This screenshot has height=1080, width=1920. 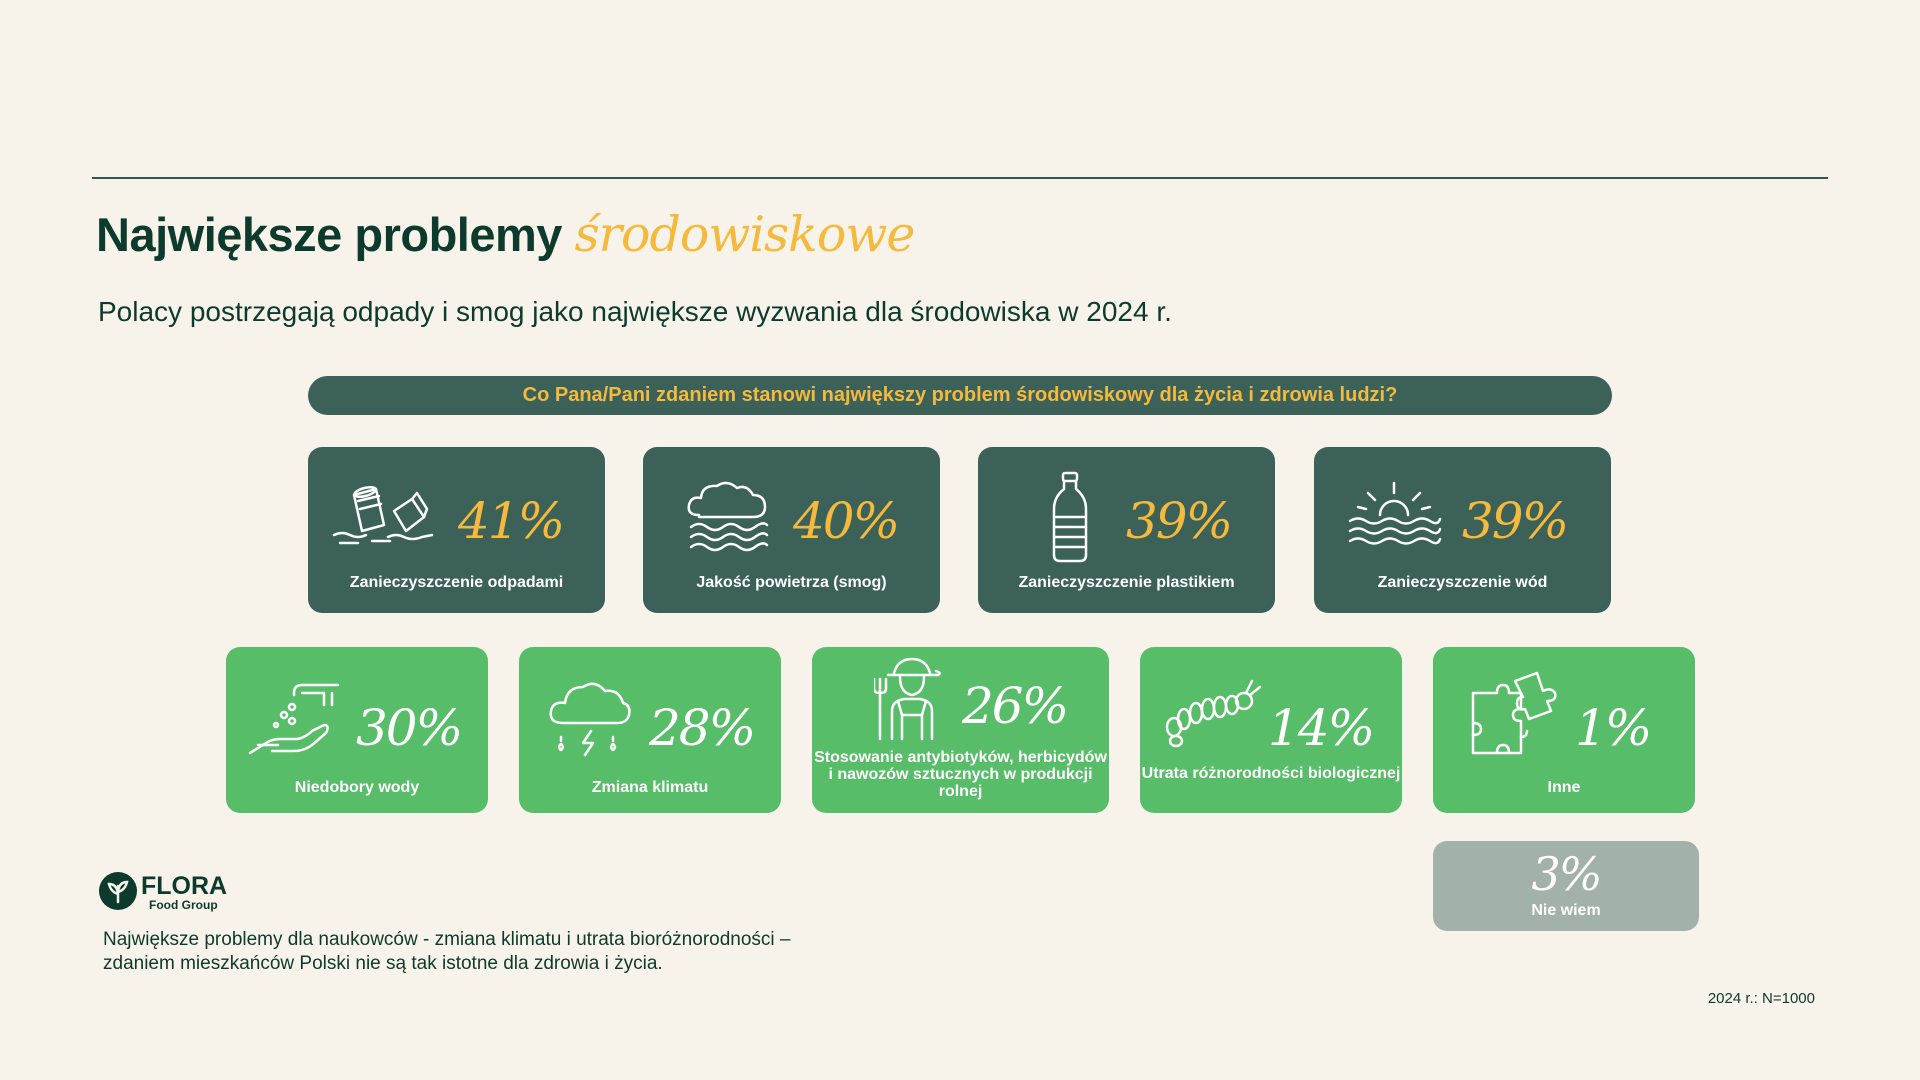 I want to click on title-accent: środowiskowe, so click(x=744, y=234).